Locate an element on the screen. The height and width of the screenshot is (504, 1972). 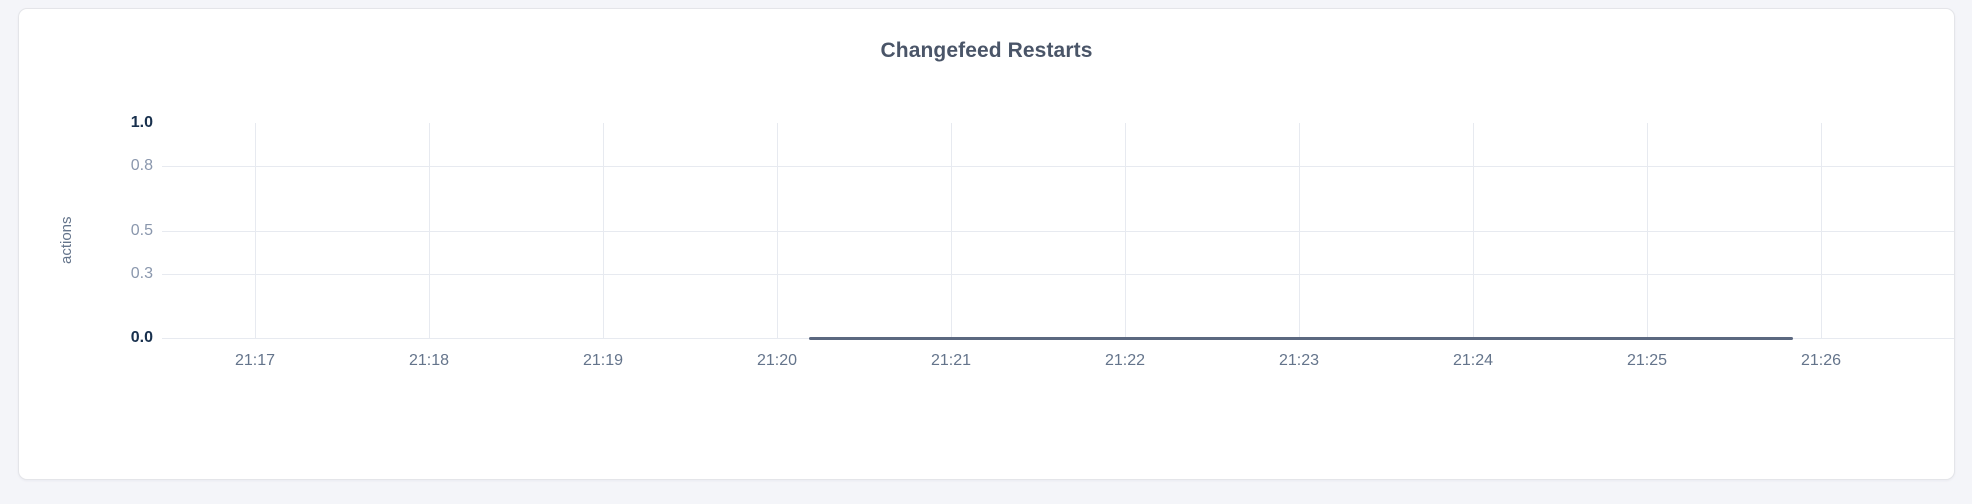
y-tick-label: 0.3 is located at coordinates (141, 273).